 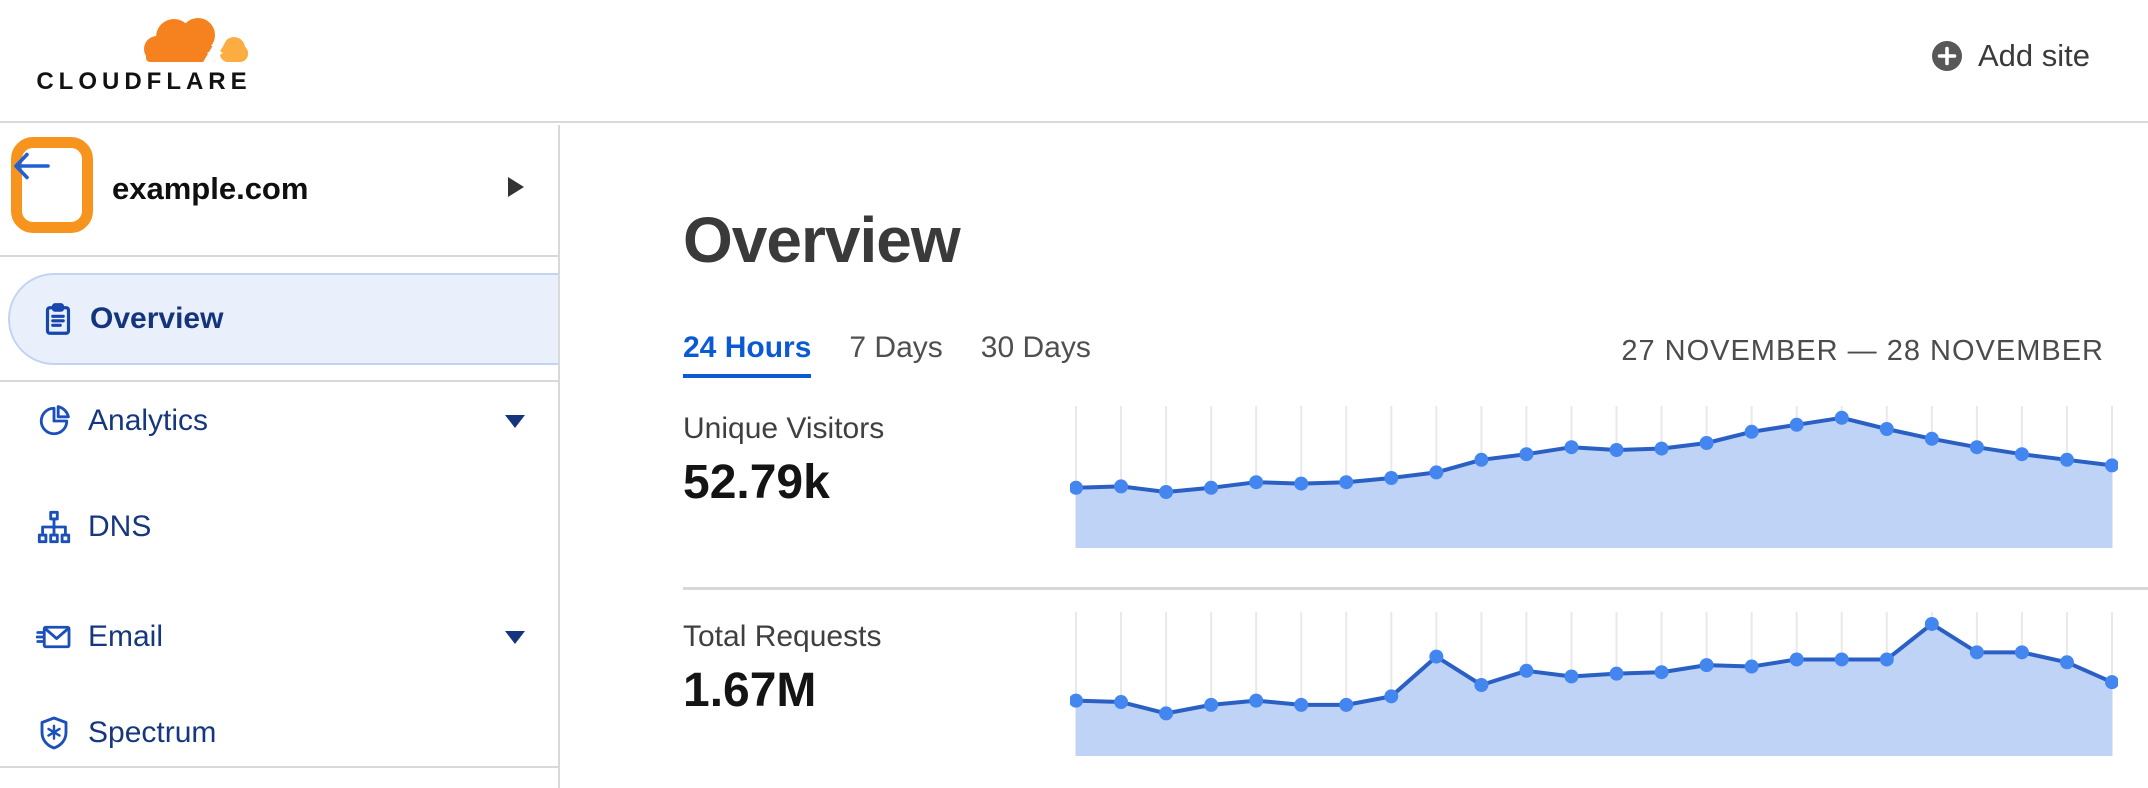 What do you see at coordinates (196, 43) in the screenshot?
I see `cloudflare-cloud-icon` at bounding box center [196, 43].